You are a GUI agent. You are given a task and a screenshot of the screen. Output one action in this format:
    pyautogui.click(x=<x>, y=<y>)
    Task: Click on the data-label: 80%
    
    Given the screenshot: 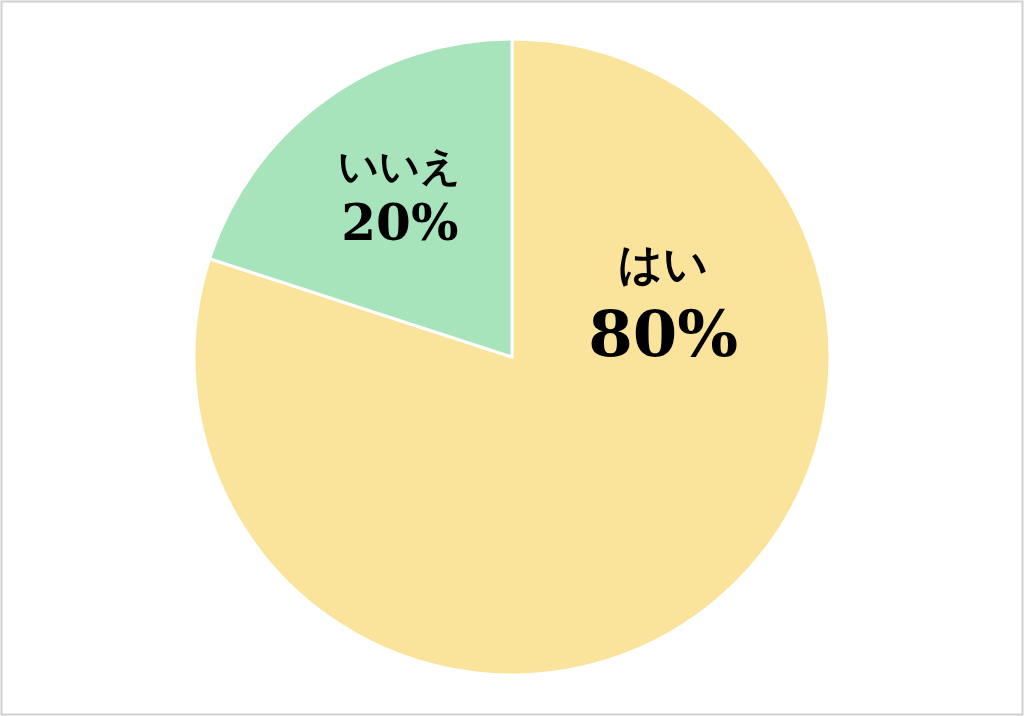 What is the action you would take?
    pyautogui.click(x=663, y=333)
    